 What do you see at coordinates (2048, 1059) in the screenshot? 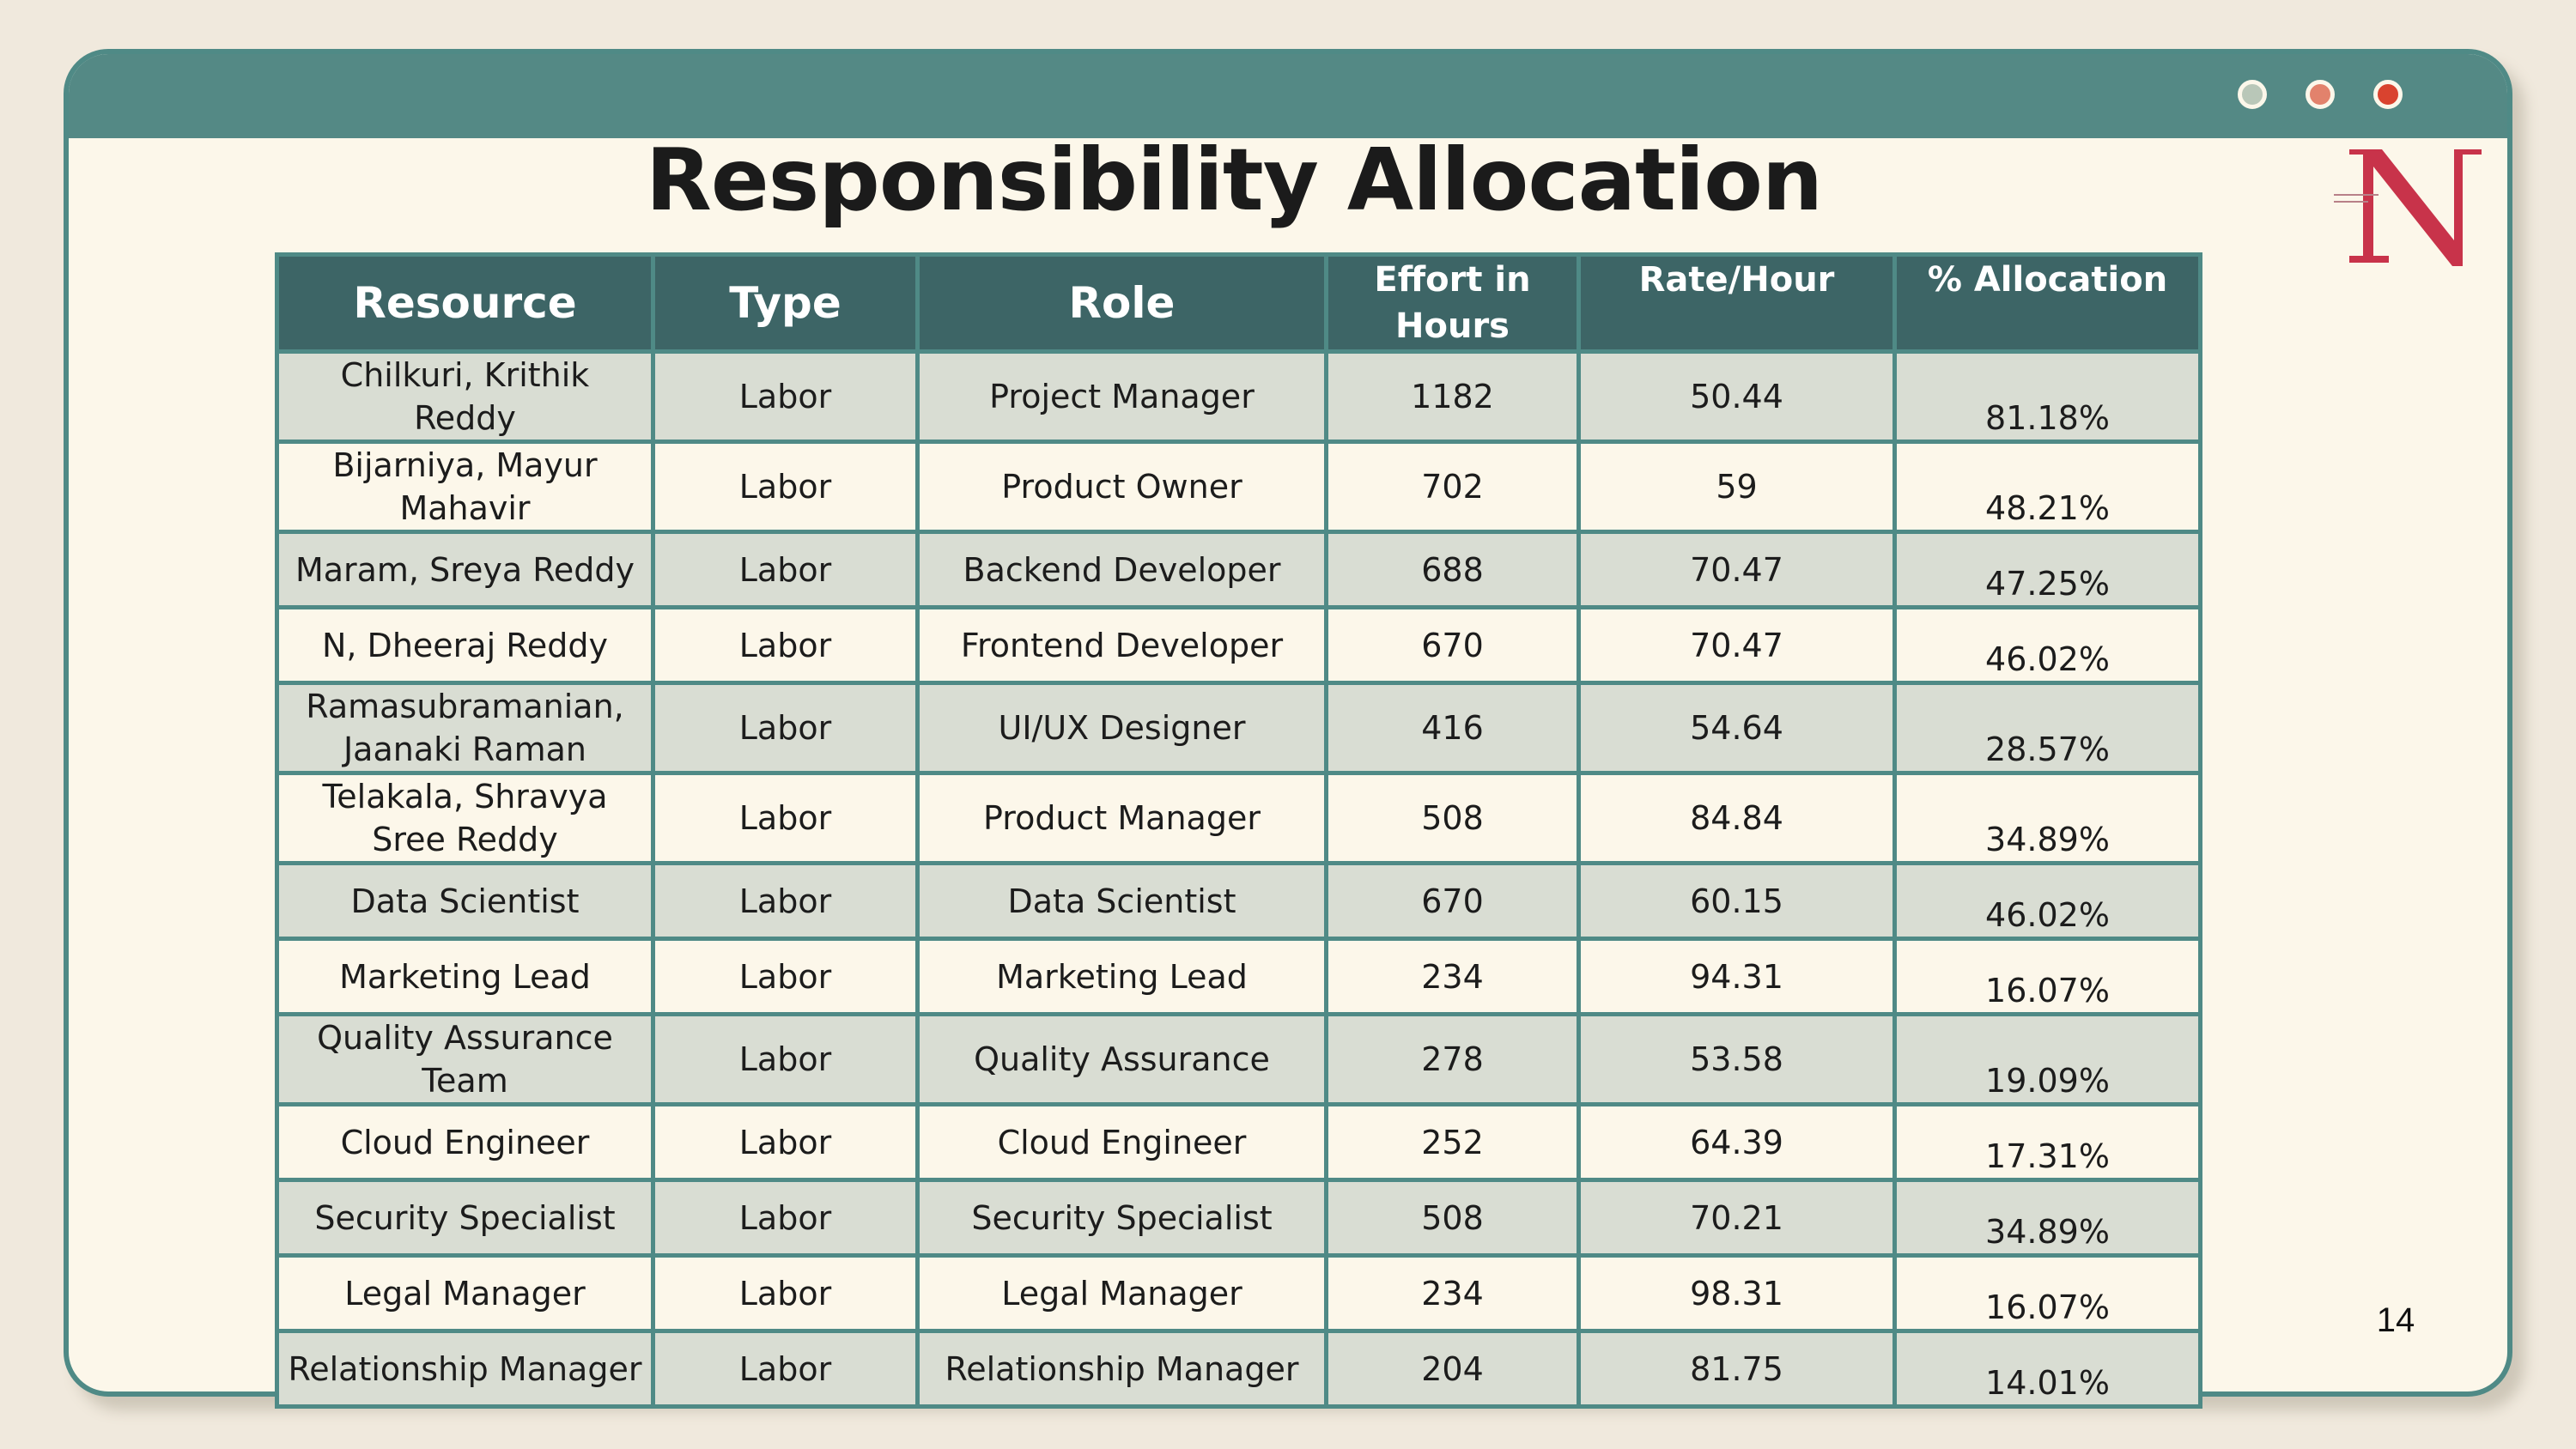
I see `cell-allocation: 19.09%` at bounding box center [2048, 1059].